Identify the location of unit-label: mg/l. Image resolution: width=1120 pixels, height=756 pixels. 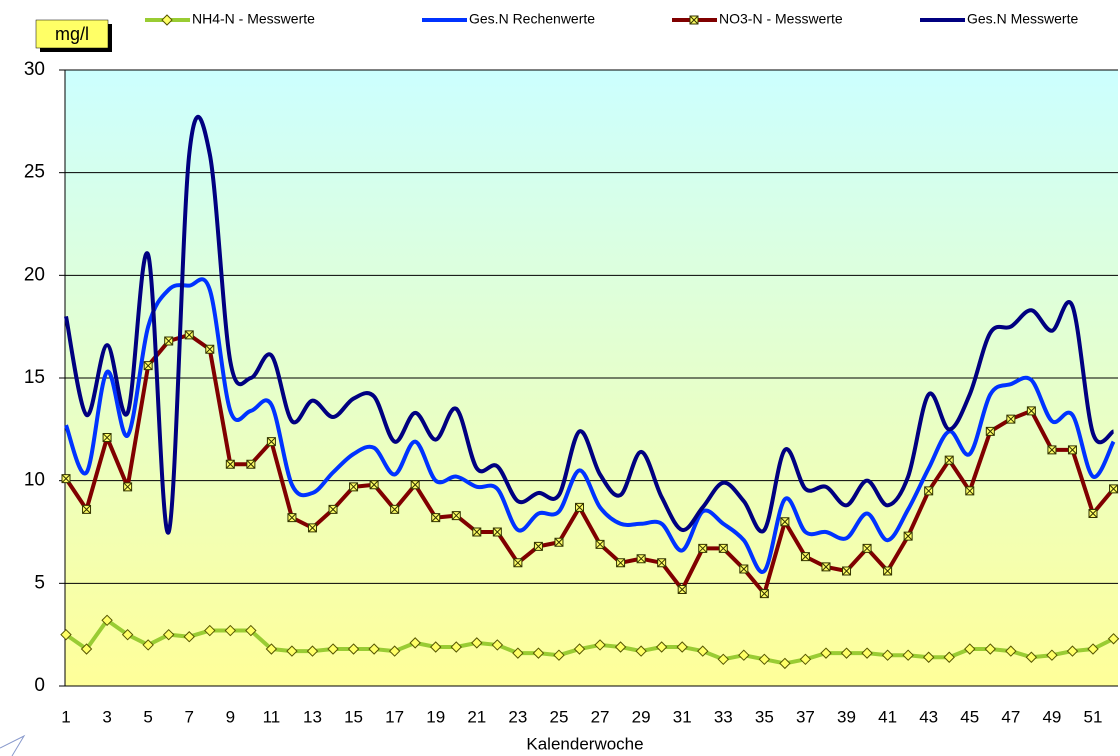
(72, 34).